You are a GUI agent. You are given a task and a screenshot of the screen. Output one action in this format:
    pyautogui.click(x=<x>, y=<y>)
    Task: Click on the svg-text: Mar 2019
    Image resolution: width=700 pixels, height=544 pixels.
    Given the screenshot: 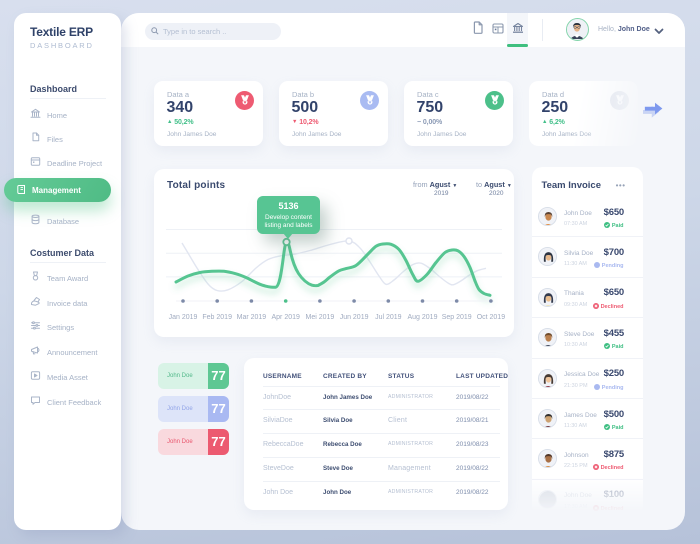 What is the action you would take?
    pyautogui.click(x=252, y=317)
    